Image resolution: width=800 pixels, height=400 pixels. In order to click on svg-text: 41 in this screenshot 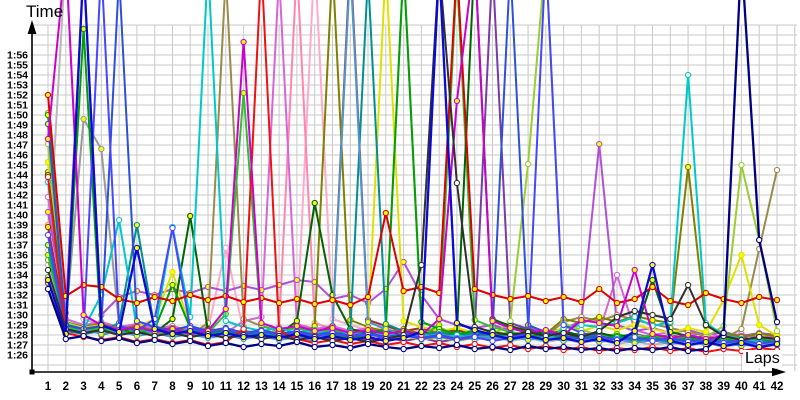, I will do `click(759, 387)`.